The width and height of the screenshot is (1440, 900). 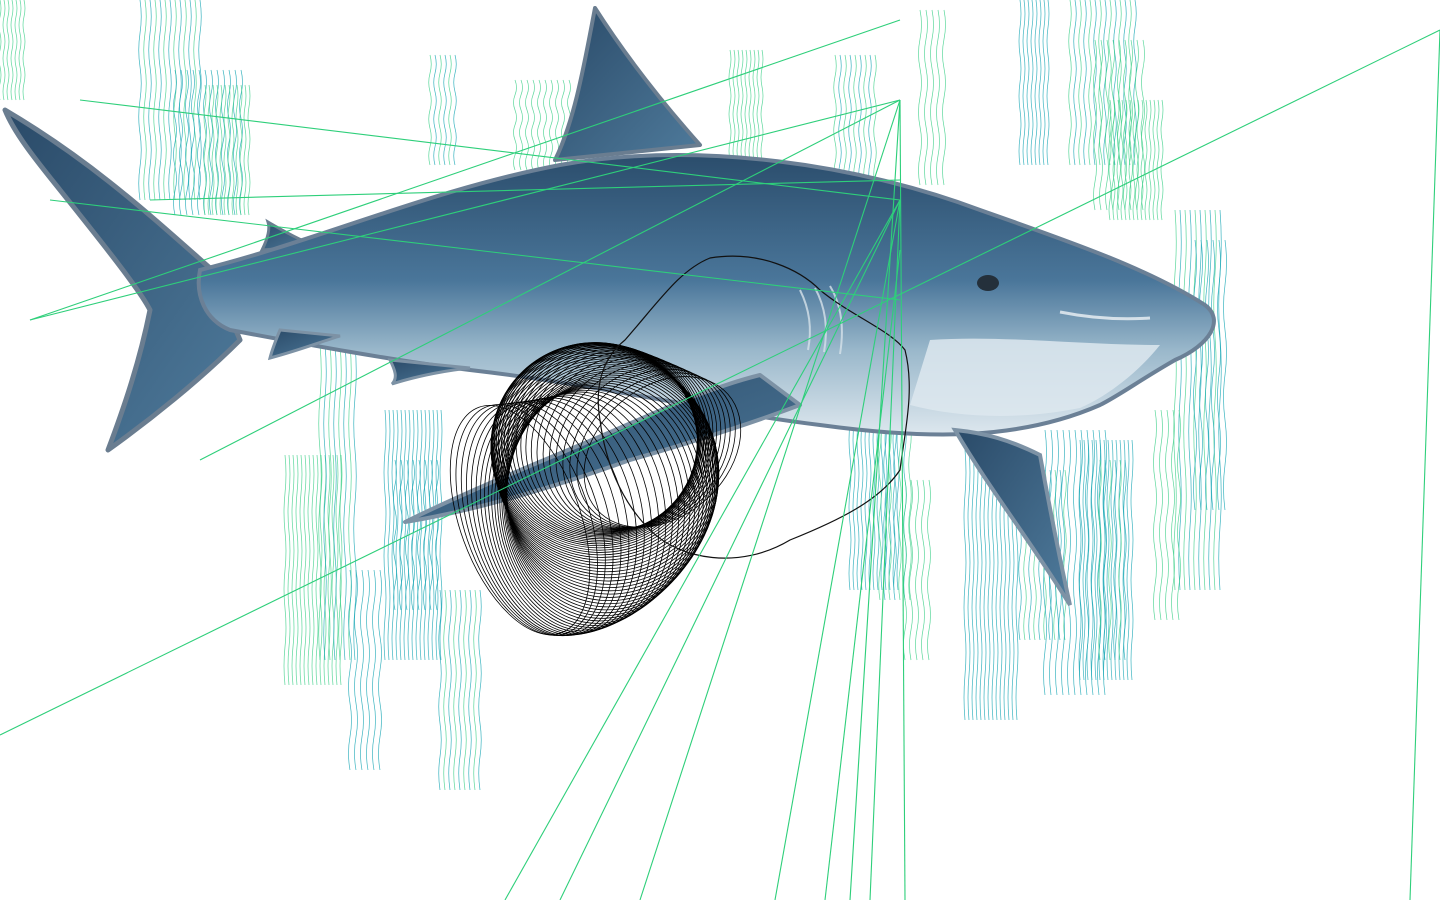 I want to click on shark-mouth, so click(x=1105, y=315).